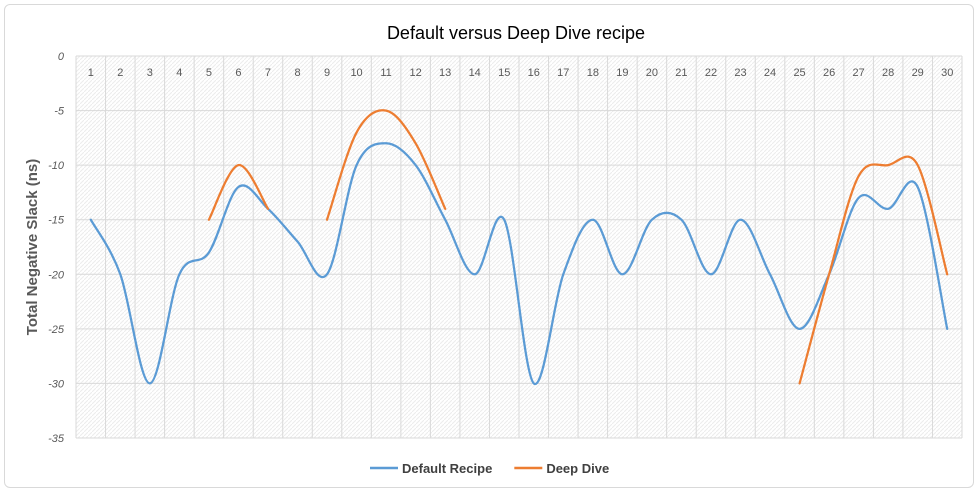 This screenshot has height=494, width=980. I want to click on x-tick-label: 2, so click(120, 73).